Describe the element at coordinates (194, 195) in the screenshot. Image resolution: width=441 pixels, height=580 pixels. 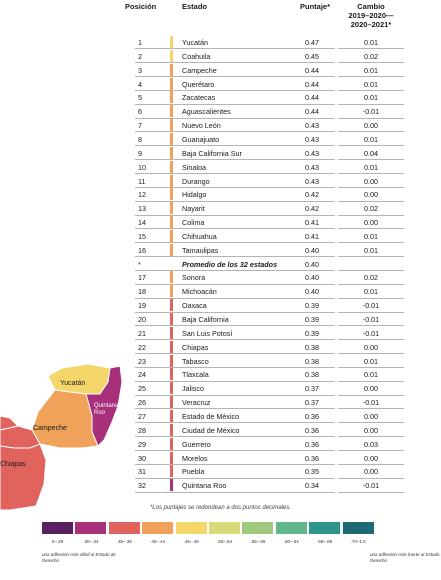
I see `state-cell: Hidalgo` at that location.